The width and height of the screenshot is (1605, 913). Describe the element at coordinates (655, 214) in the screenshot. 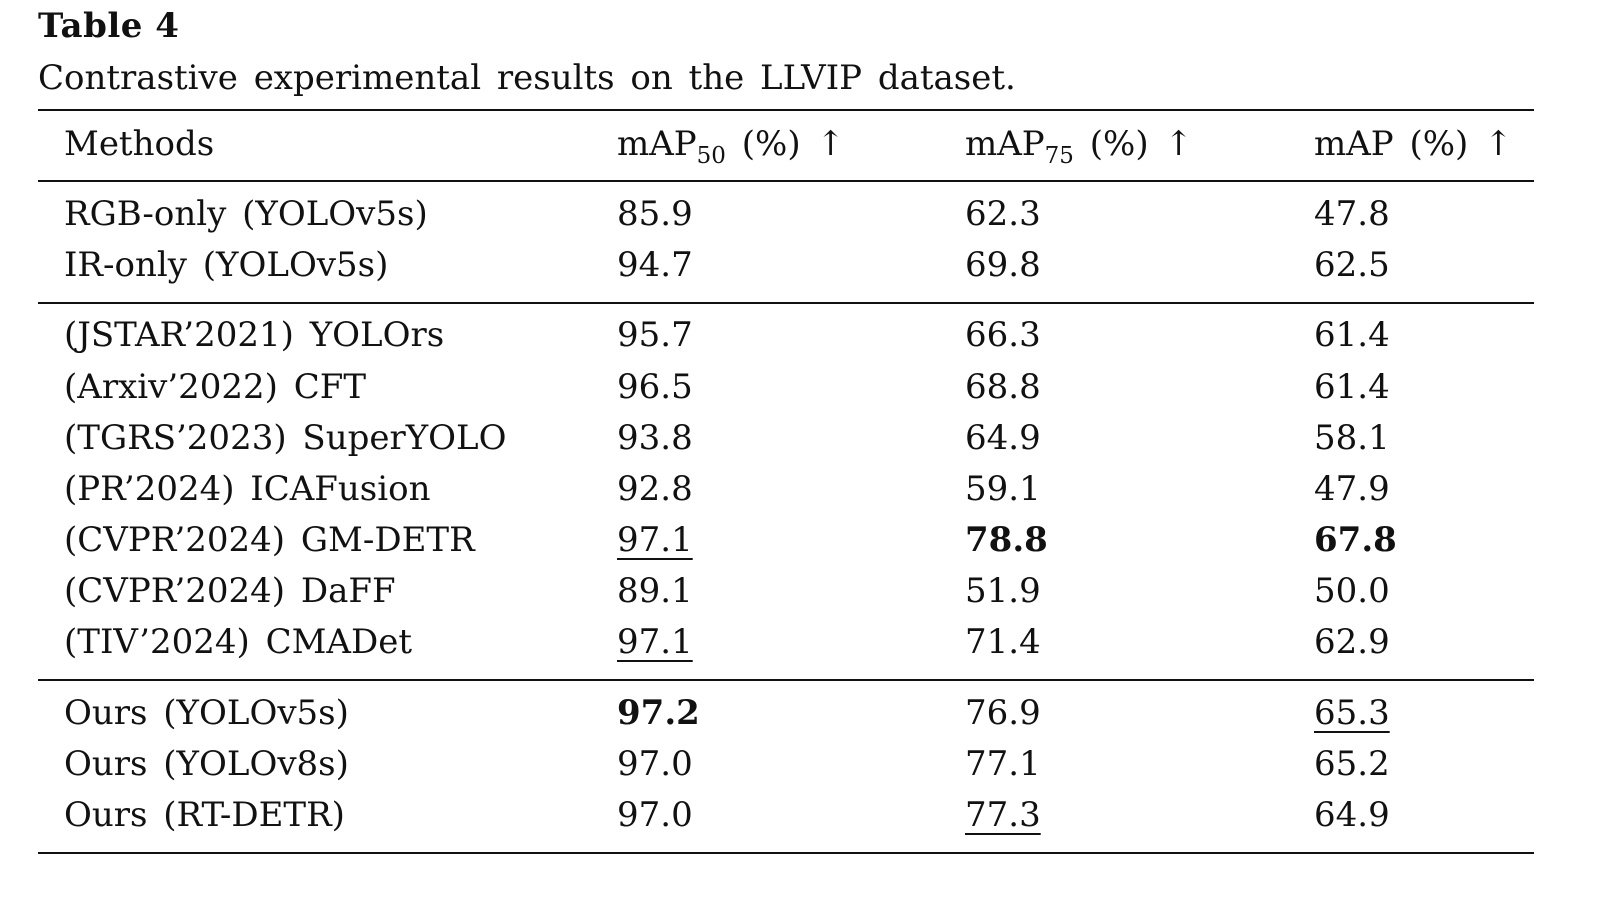

I see `map50-cell: 85.9` at that location.